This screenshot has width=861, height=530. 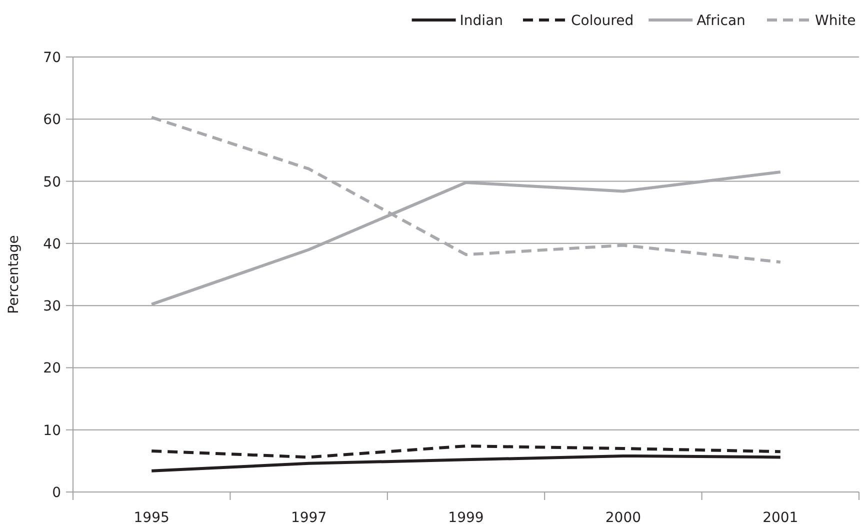 I want to click on y-tick-label: 60, so click(x=52, y=120).